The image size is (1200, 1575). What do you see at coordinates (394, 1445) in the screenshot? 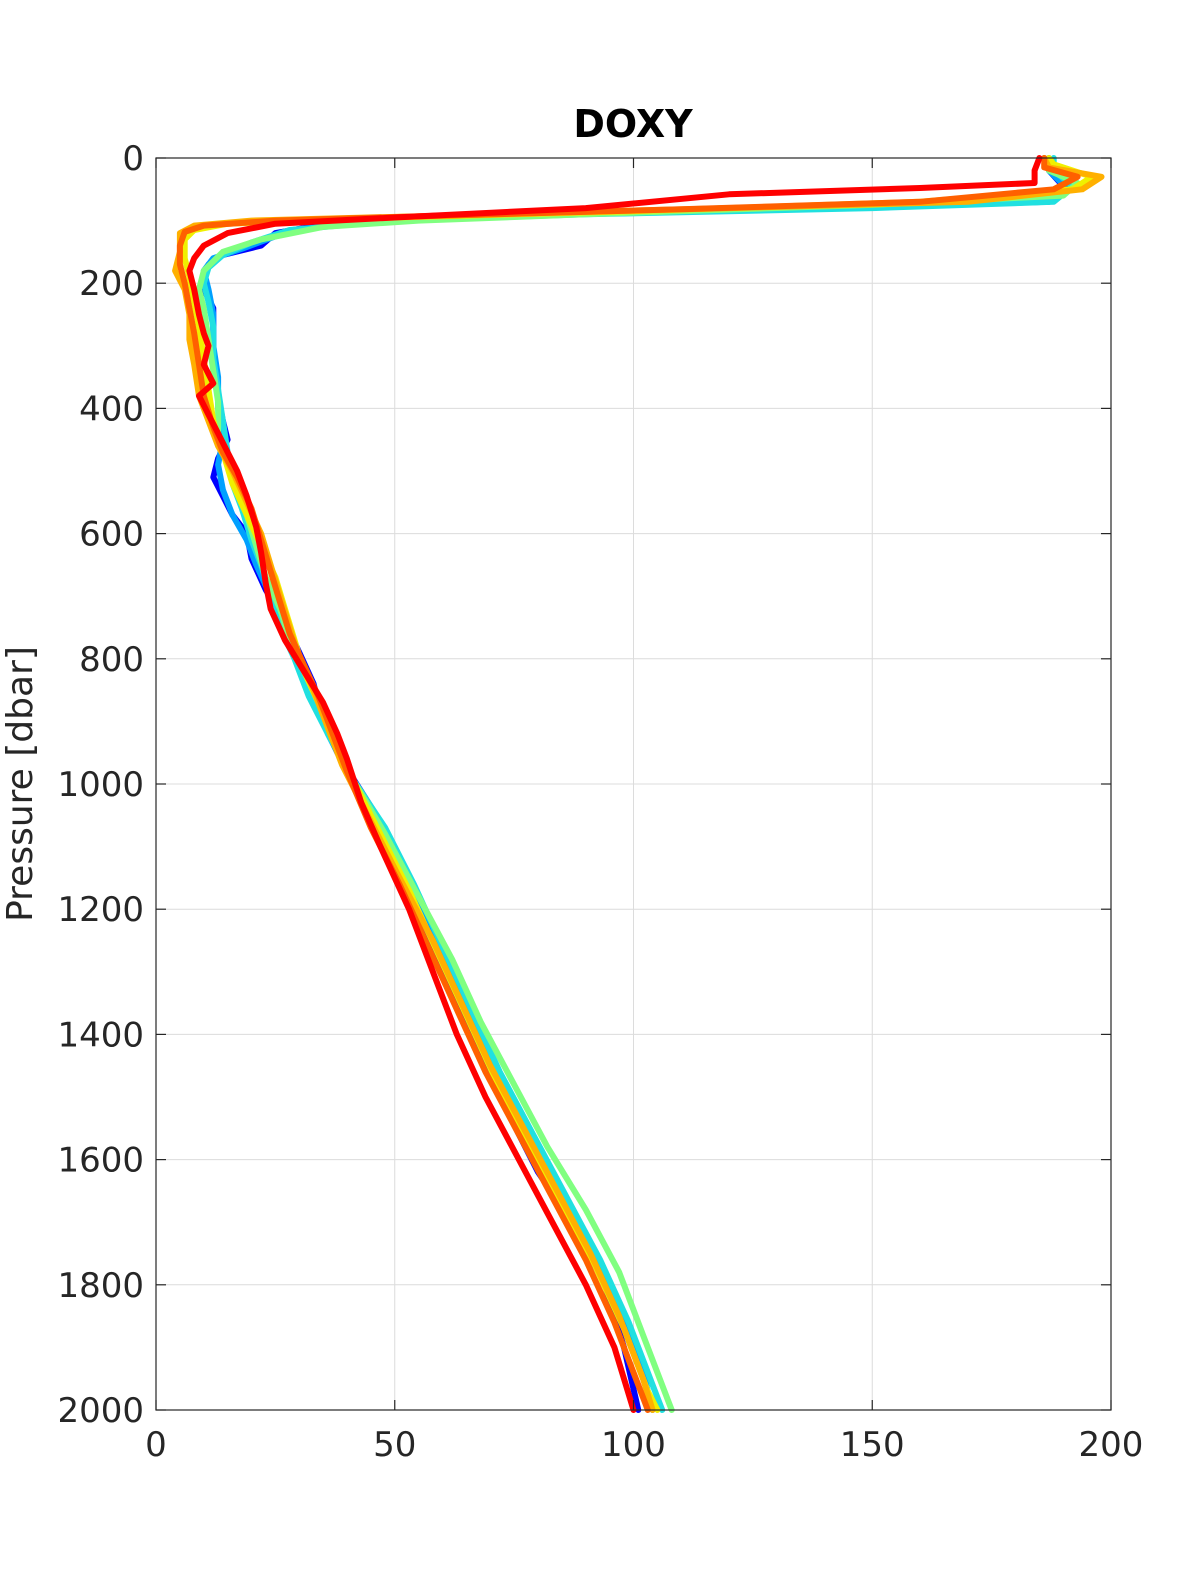
I see `x-tick-label: 50` at bounding box center [394, 1445].